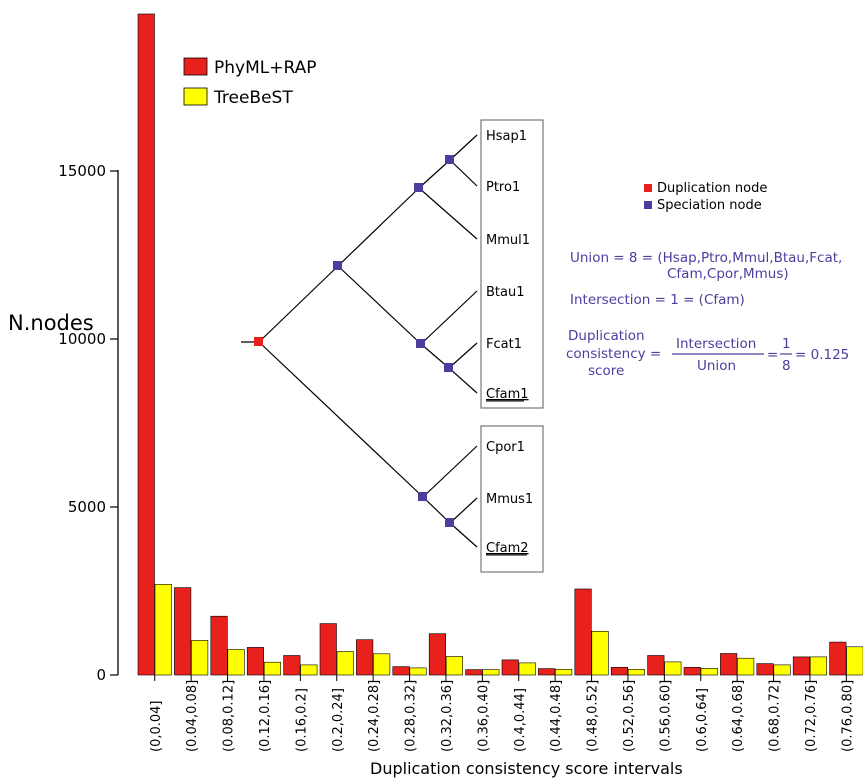 Image resolution: width=863 pixels, height=779 pixels. Describe the element at coordinates (253, 98) in the screenshot. I see `legend-label-treebest: TreeBeST` at that location.